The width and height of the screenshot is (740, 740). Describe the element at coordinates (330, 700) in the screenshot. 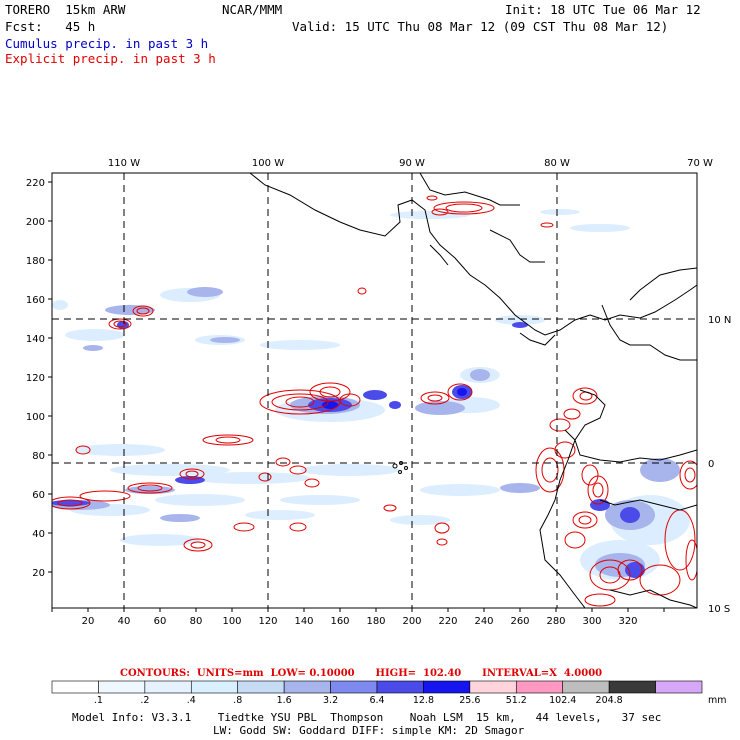

I see `colorbar-label: 3.2` at that location.